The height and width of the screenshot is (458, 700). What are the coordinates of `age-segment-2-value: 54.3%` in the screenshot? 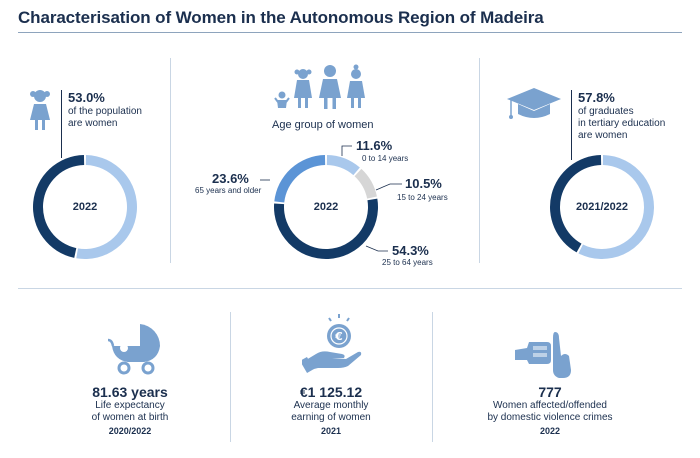 It's located at (410, 250).